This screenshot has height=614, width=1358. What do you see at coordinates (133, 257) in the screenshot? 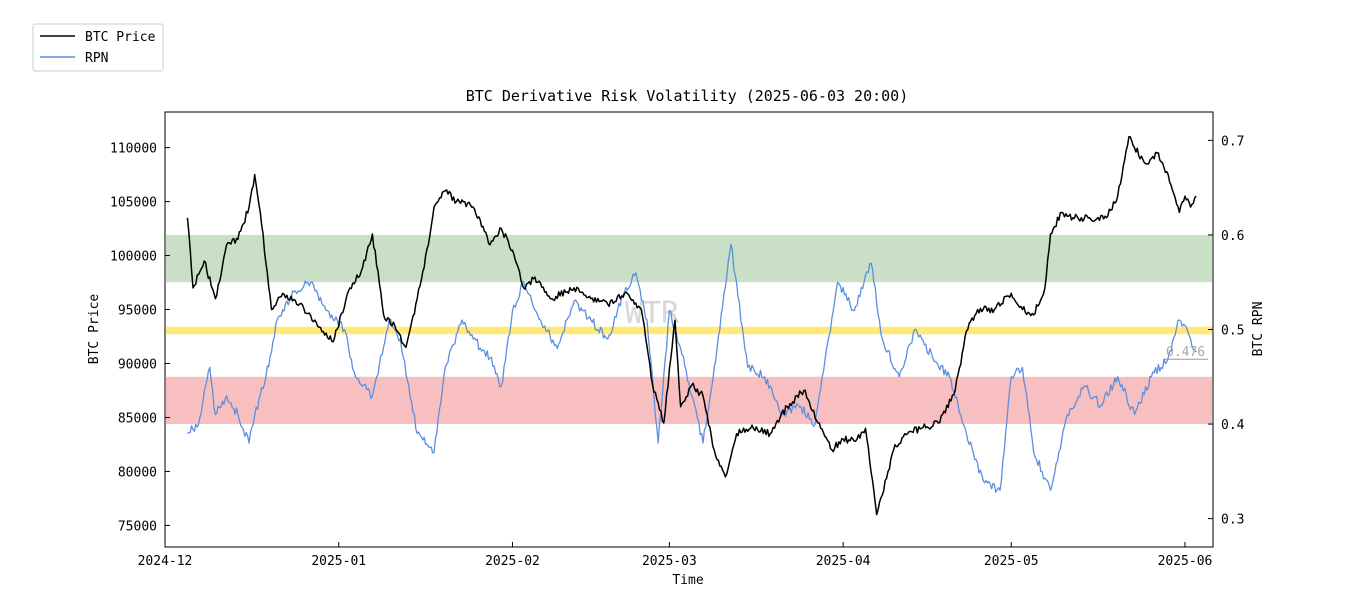
I see `y-left-tick-label: 100000` at bounding box center [133, 257].